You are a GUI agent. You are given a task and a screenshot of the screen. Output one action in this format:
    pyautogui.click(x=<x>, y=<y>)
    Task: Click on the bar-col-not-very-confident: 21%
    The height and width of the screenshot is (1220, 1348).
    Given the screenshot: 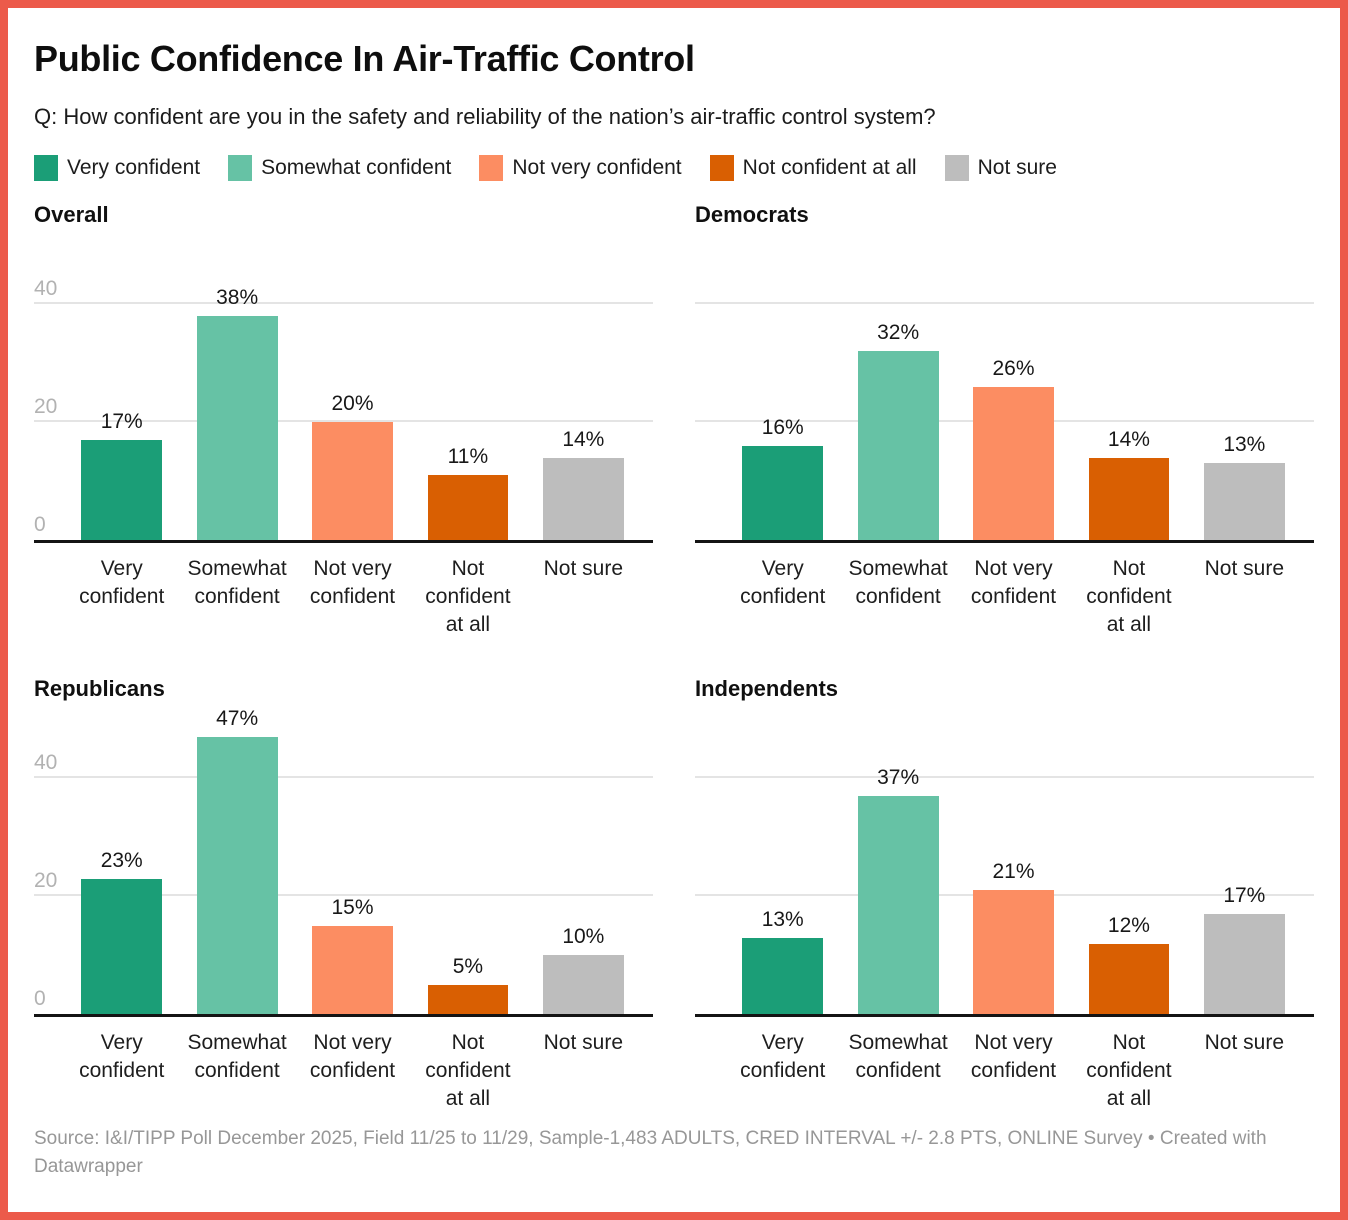 What is the action you would take?
    pyautogui.click(x=1013, y=873)
    